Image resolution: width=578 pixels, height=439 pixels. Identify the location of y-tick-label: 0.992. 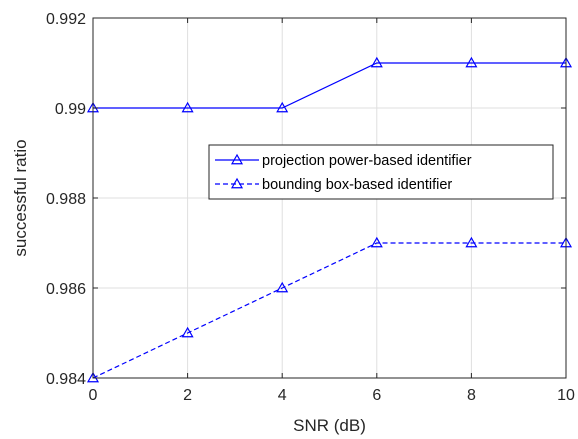
(66, 19).